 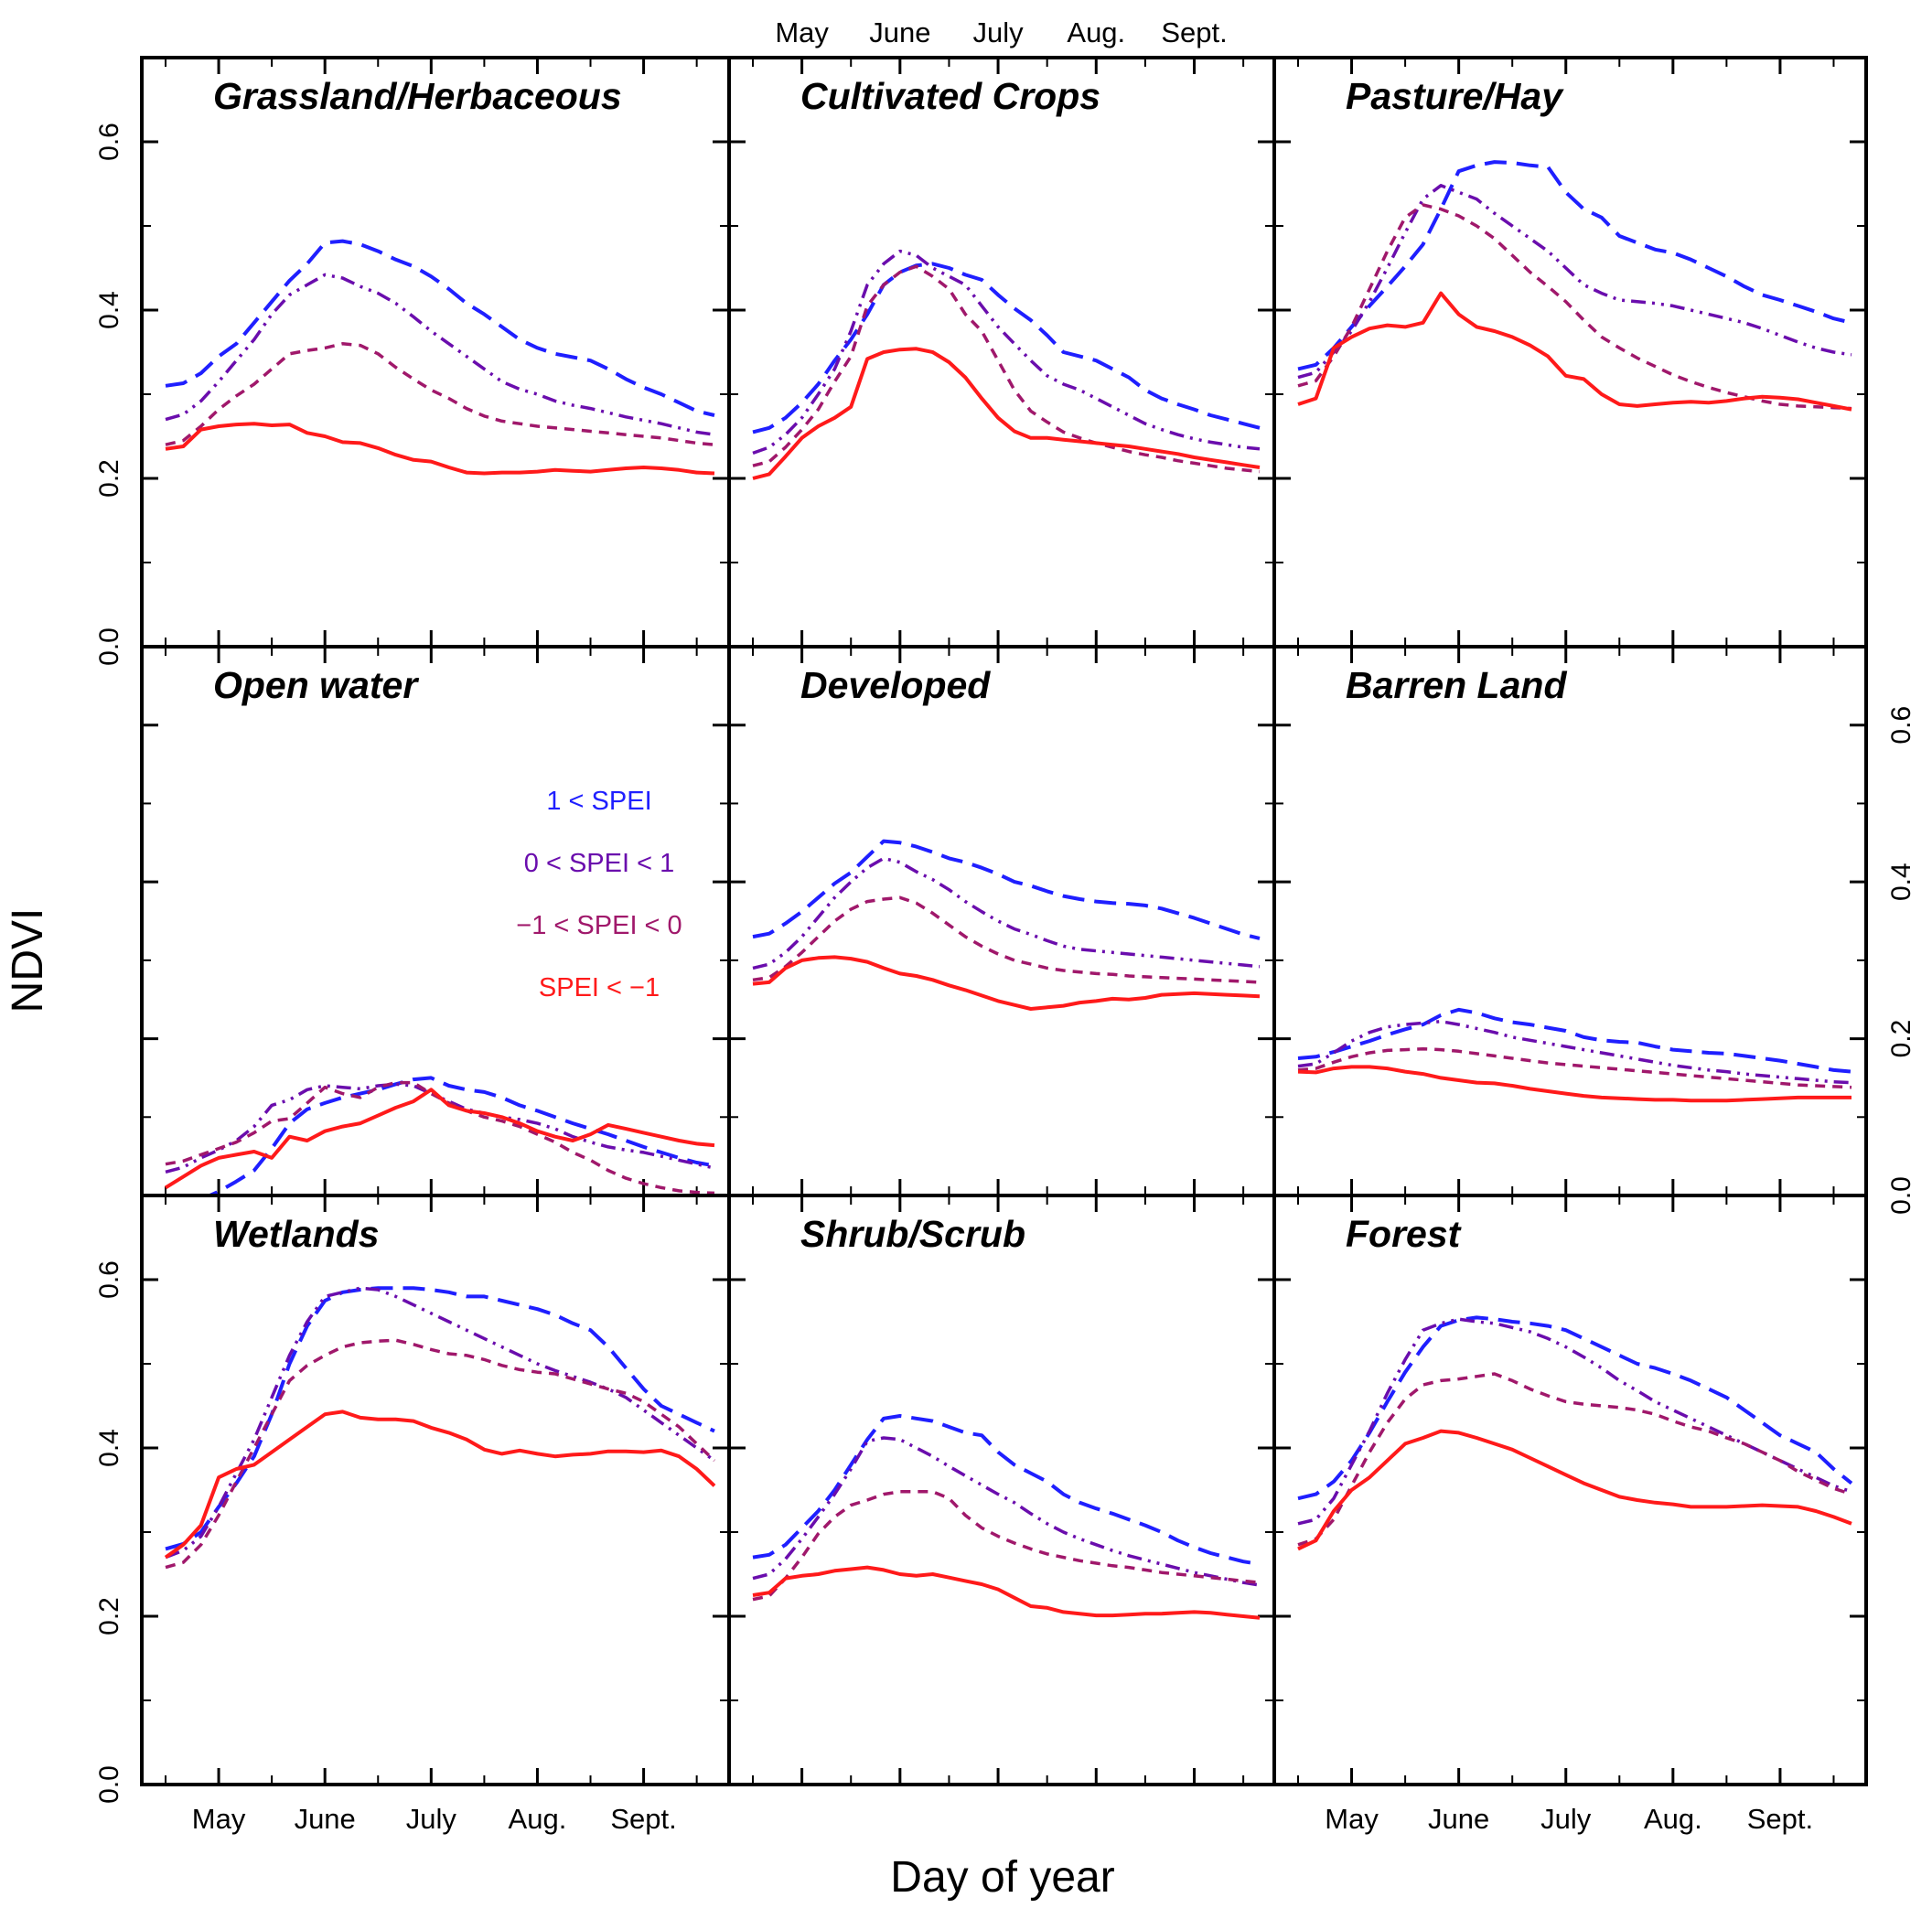 I want to click on legend-entry: 0 < SPEI < 1, so click(x=599, y=863).